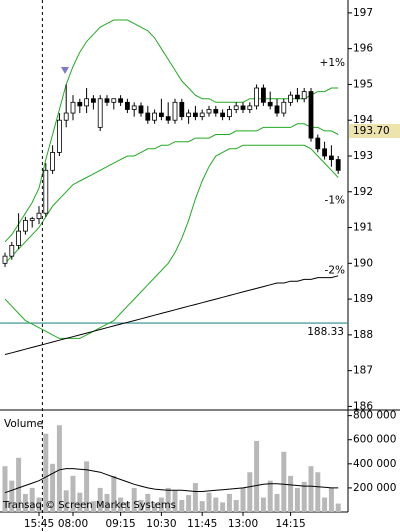  I want to click on level-label: 188.33, so click(325, 332).